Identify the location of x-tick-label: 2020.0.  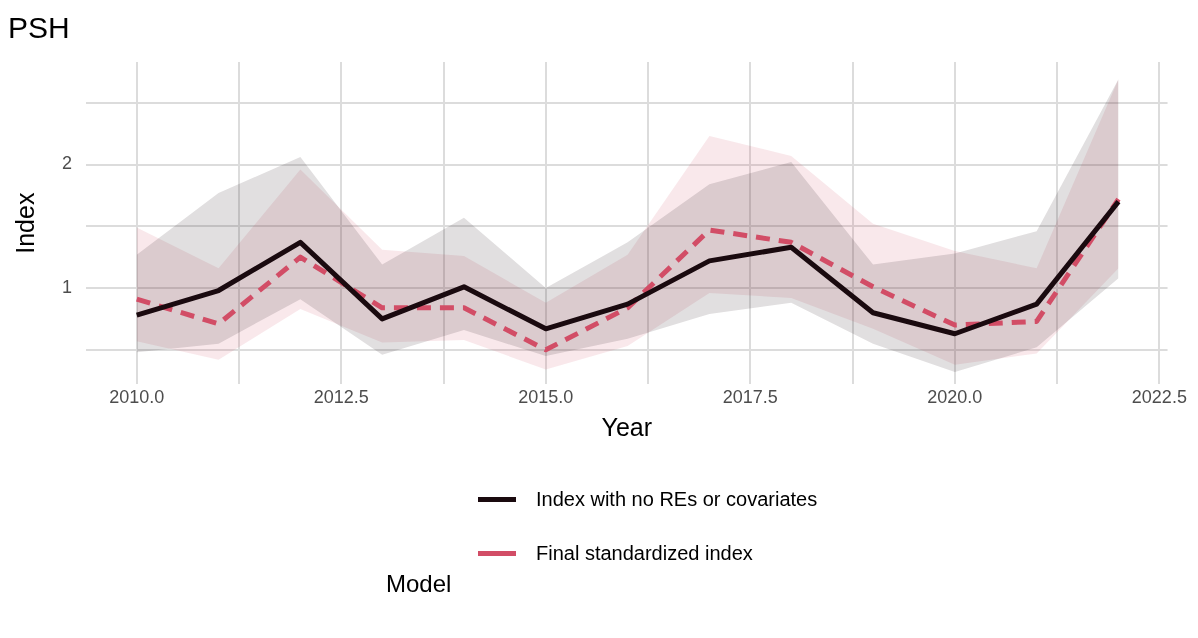
(955, 397).